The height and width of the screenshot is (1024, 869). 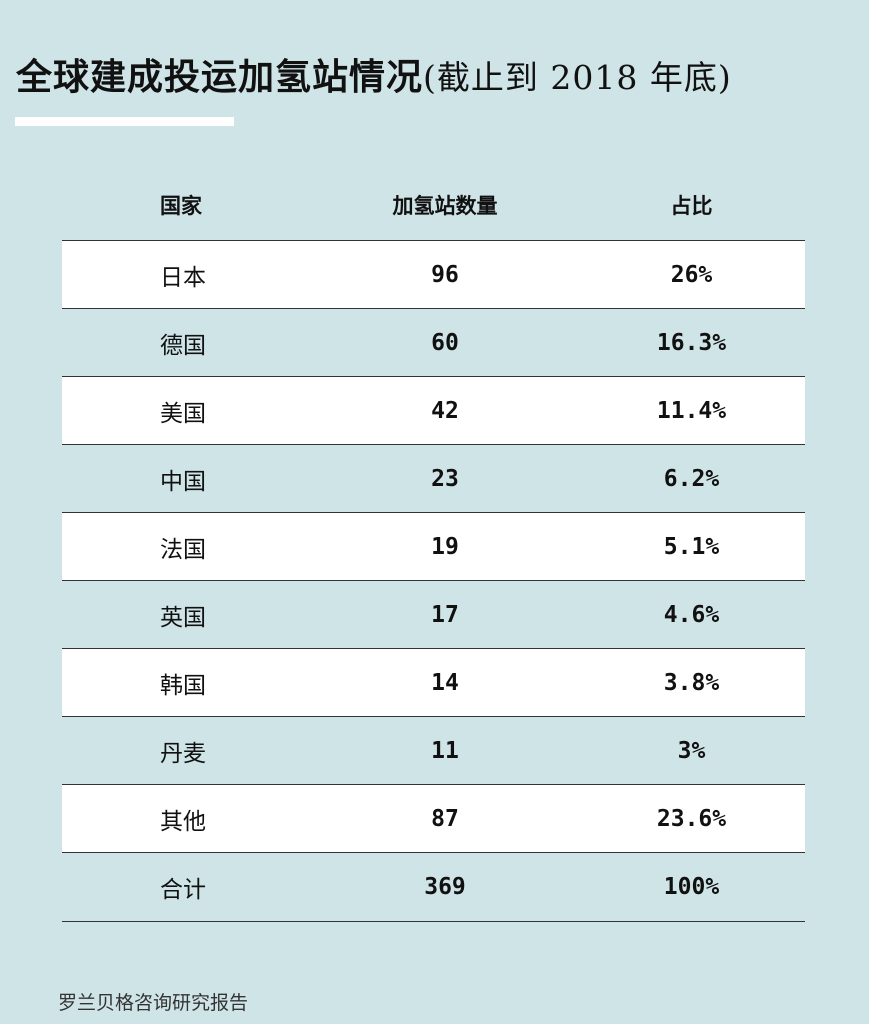 What do you see at coordinates (691, 614) in the screenshot?
I see `table-cell: 4.6%` at bounding box center [691, 614].